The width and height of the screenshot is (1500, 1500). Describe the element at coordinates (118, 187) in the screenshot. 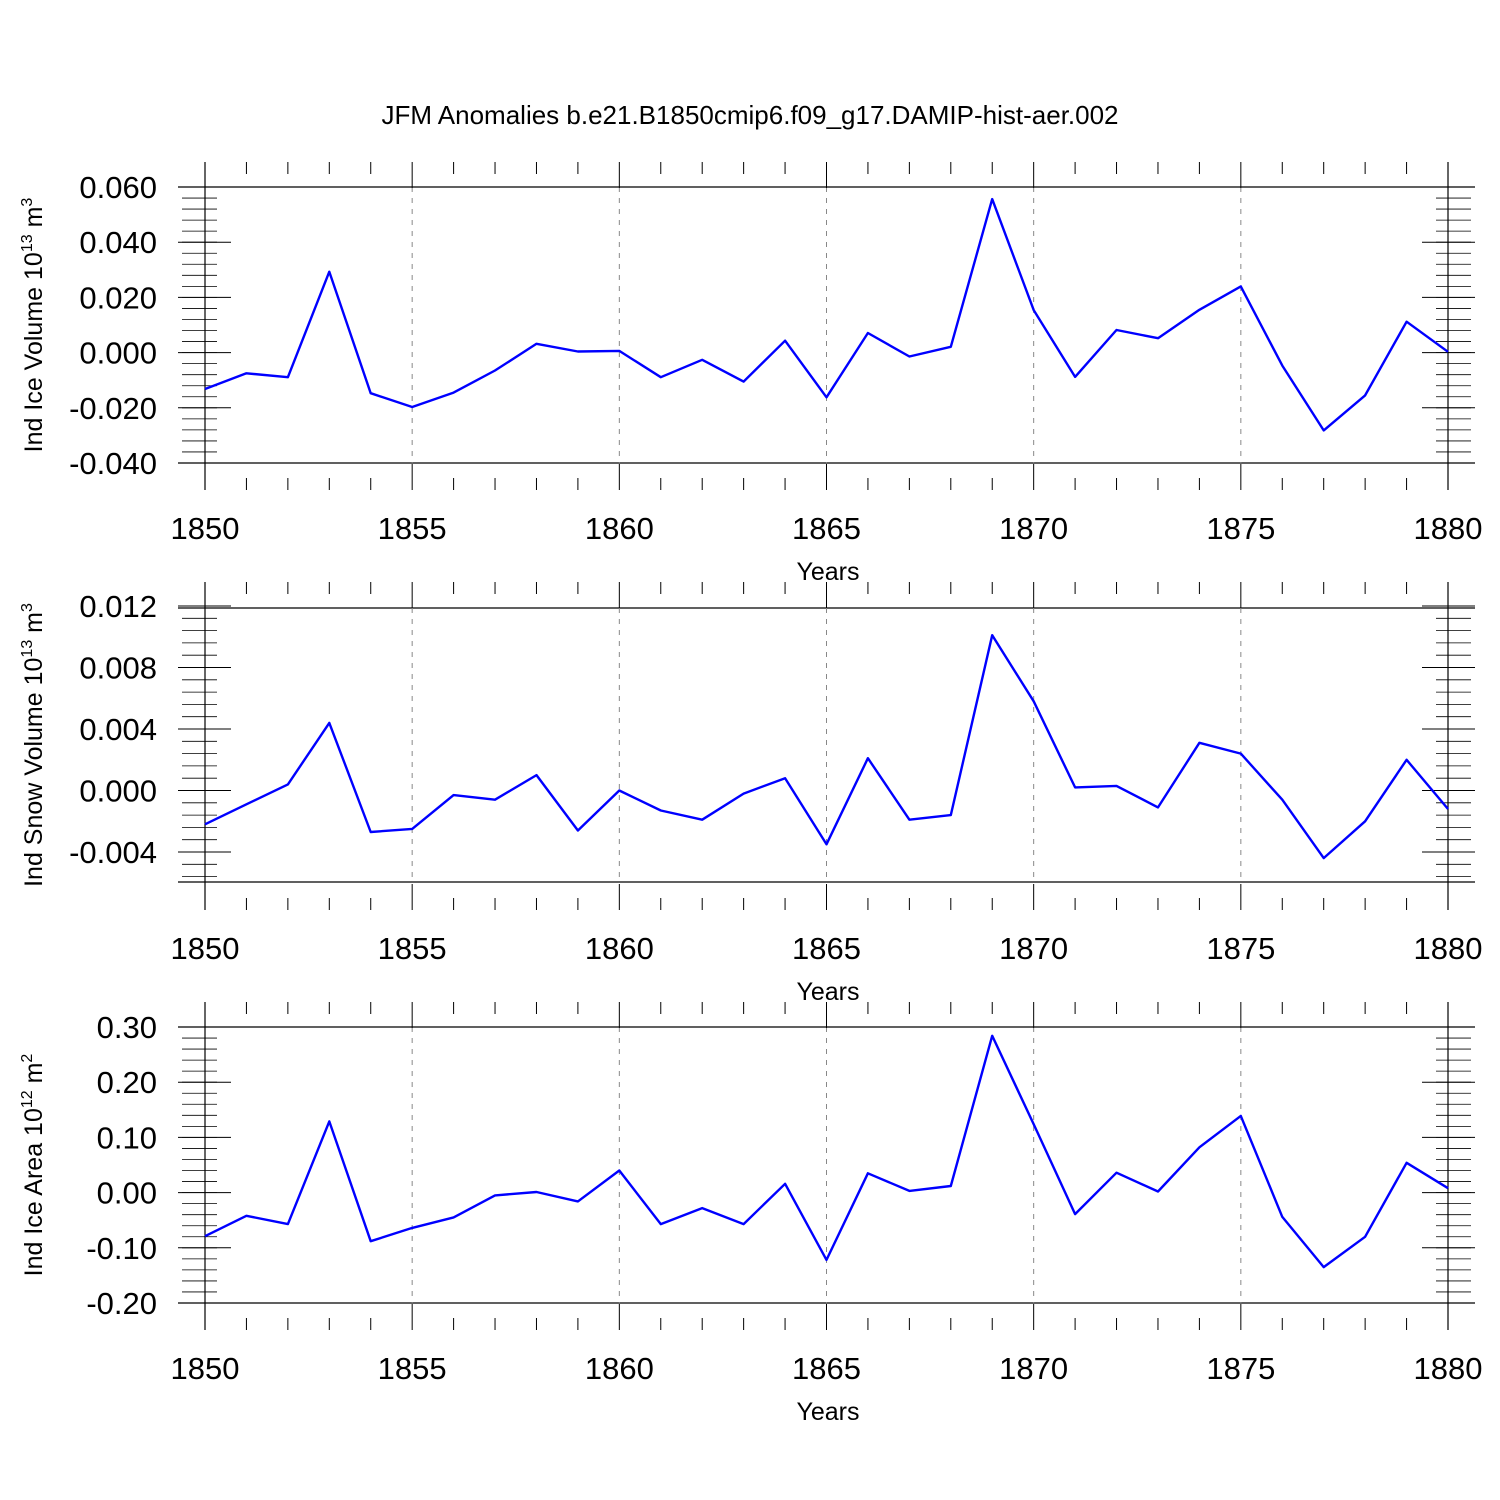

I see `y-tick-label: 0.060` at that location.